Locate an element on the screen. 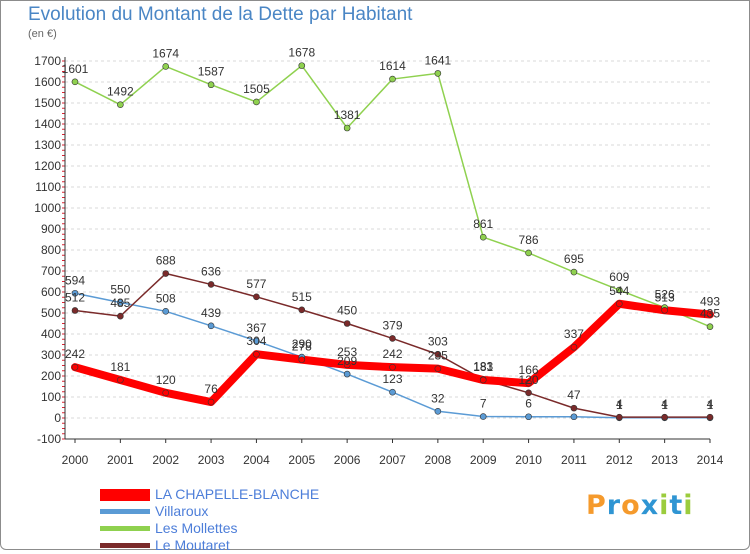  y-tick-label: 0 is located at coordinates (57, 418).